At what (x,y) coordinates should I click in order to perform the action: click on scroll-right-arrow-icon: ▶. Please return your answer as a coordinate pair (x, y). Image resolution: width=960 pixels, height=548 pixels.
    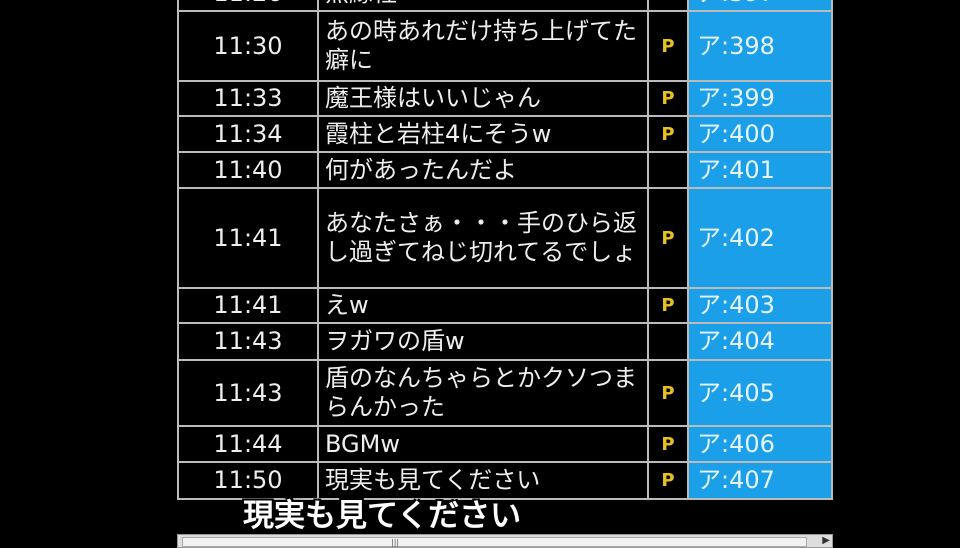
    Looking at the image, I should click on (826, 540).